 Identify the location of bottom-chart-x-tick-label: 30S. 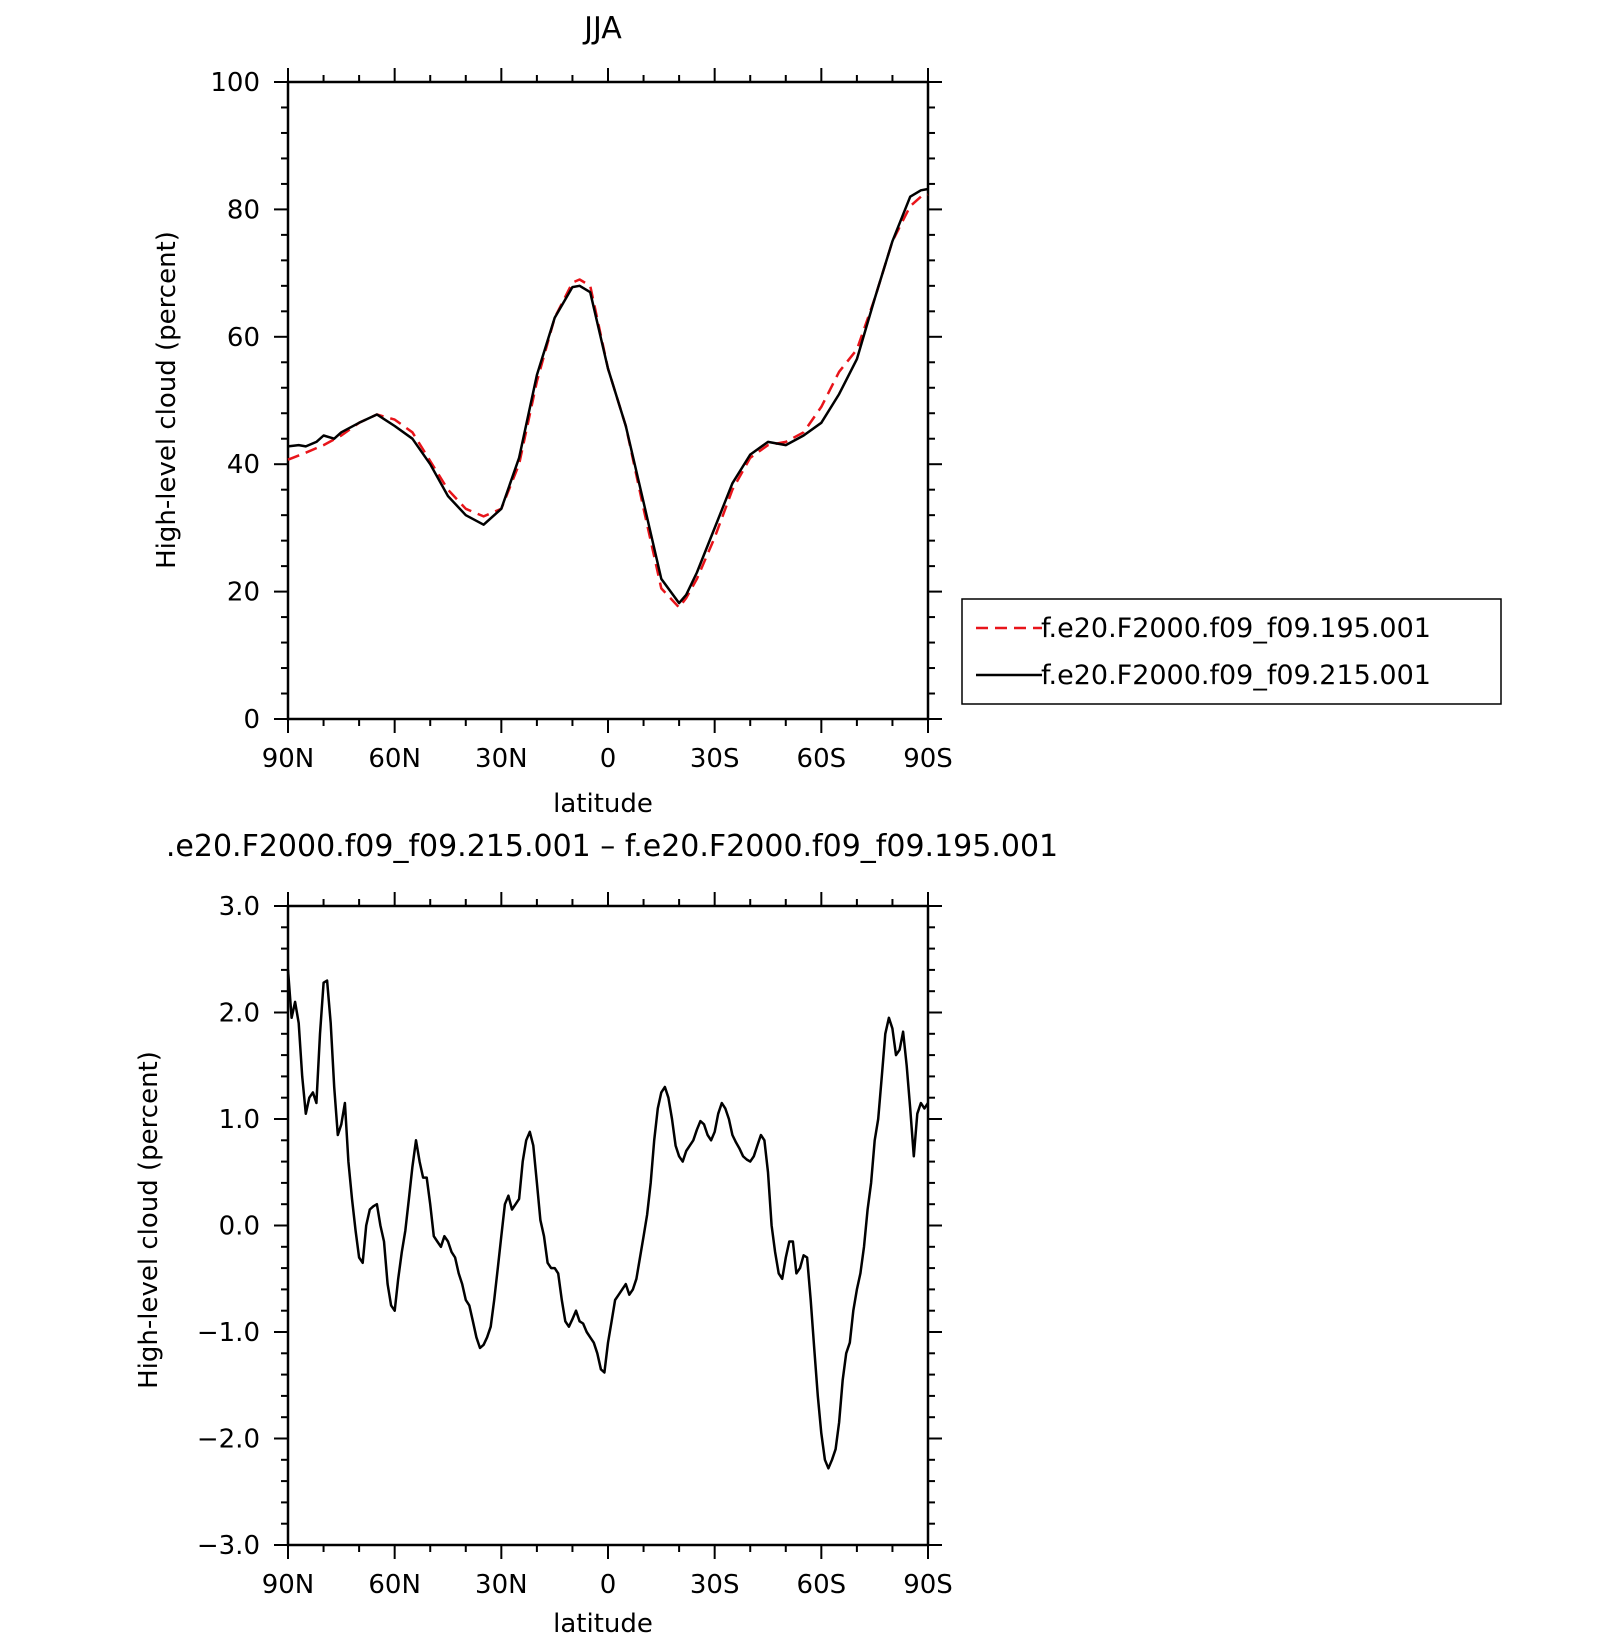
(715, 1585).